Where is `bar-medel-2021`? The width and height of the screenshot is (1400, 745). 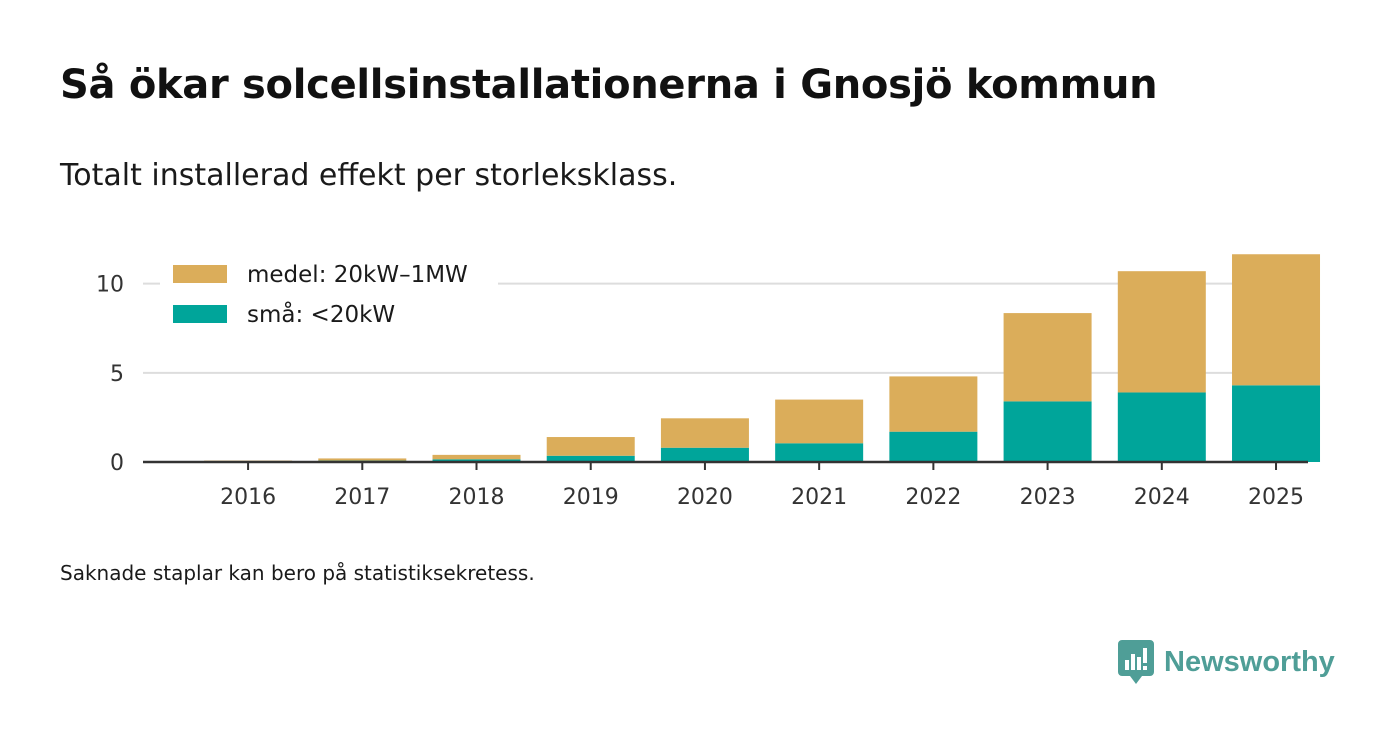 bar-medel-2021 is located at coordinates (819, 421).